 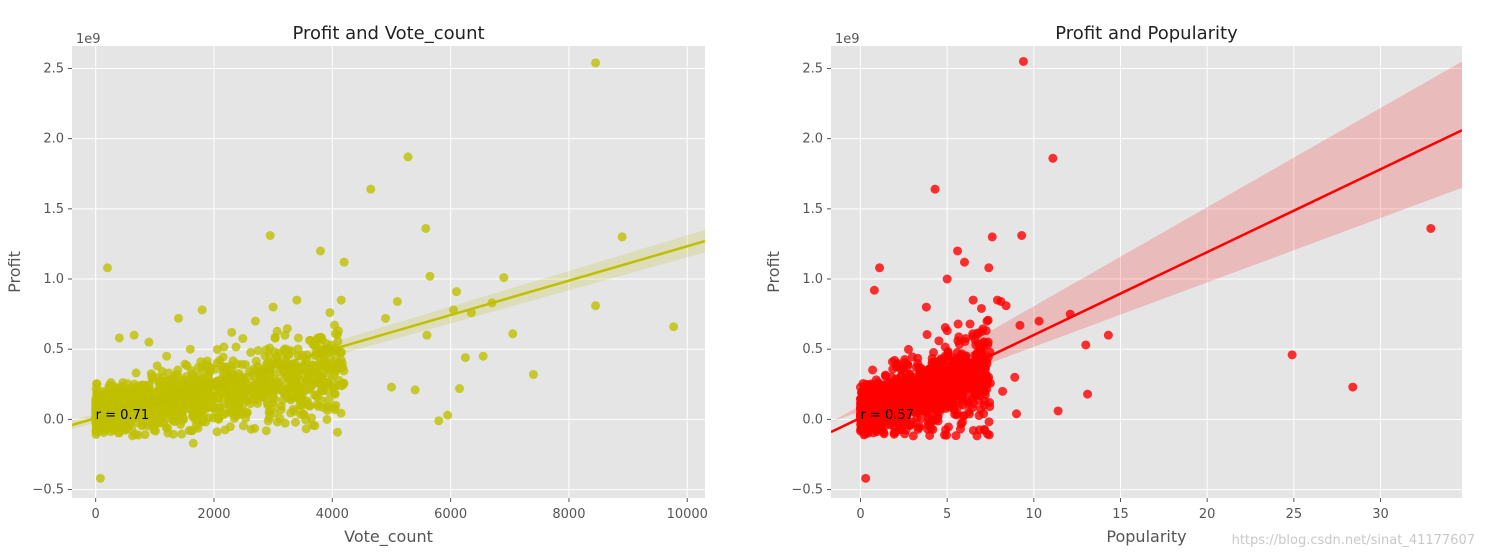 What do you see at coordinates (568, 514) in the screenshot?
I see `x-tick-label: 8000` at bounding box center [568, 514].